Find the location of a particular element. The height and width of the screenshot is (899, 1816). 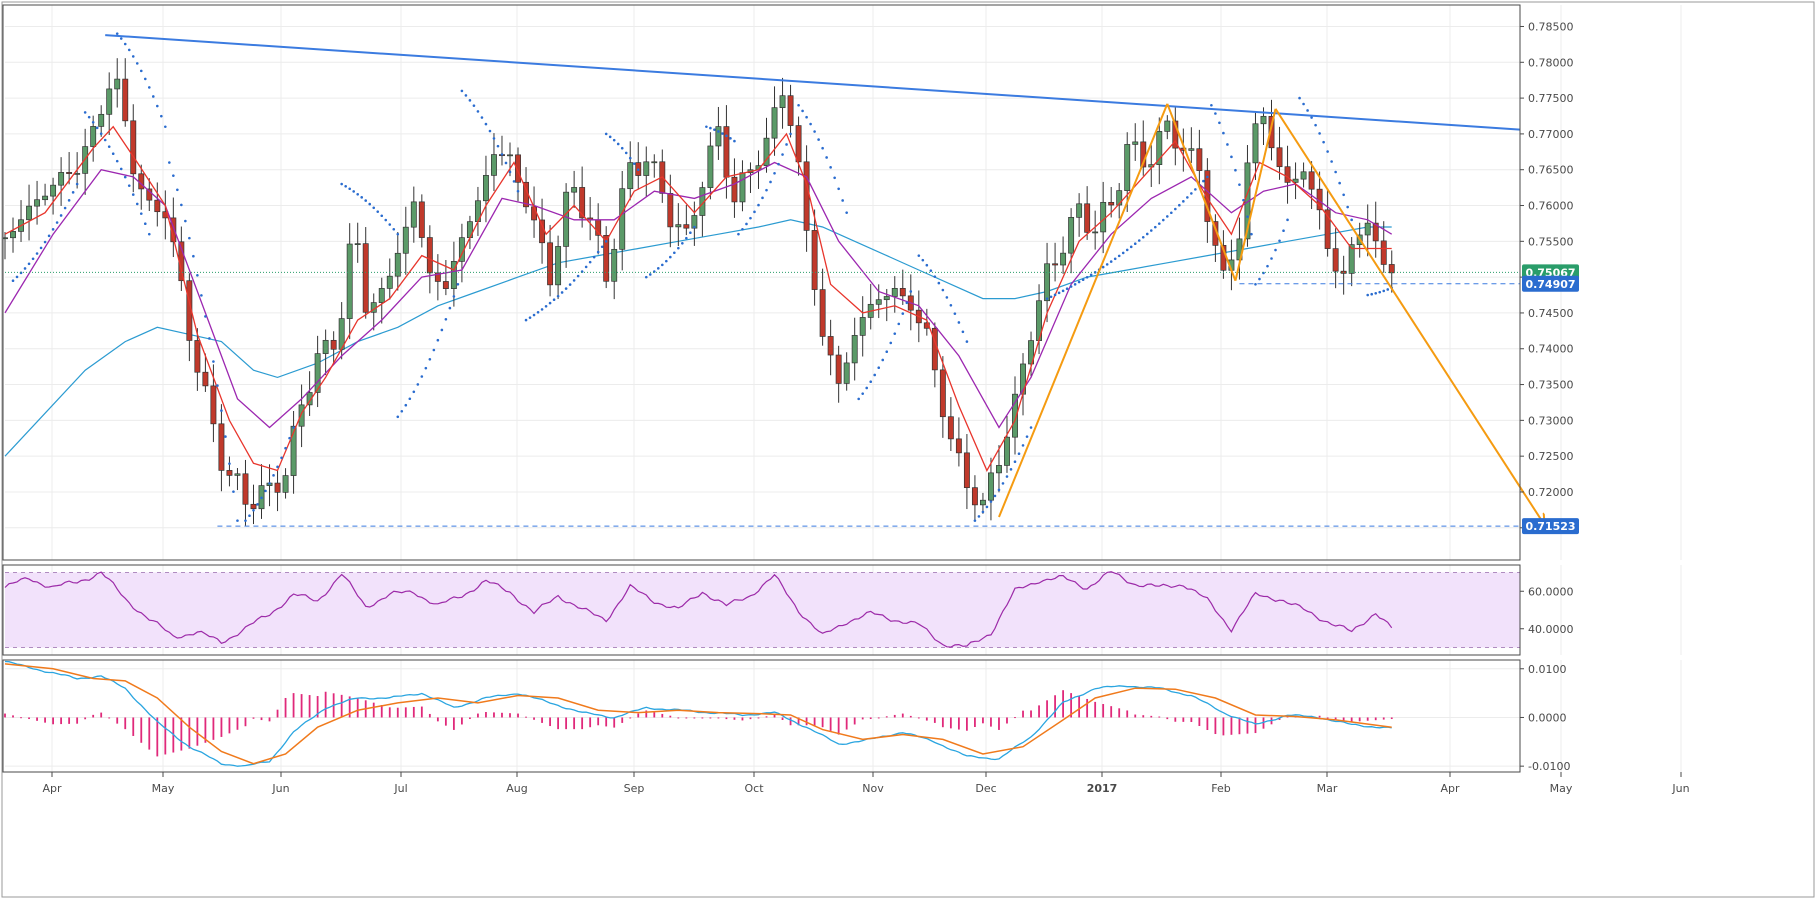

macd-line is located at coordinates (698, 713).